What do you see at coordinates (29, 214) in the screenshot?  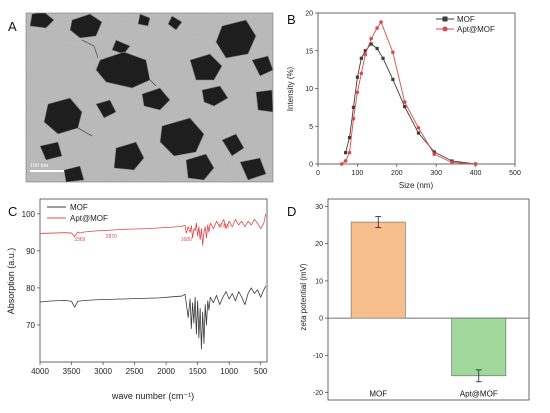 I see `y-tick-label-c: 100` at bounding box center [29, 214].